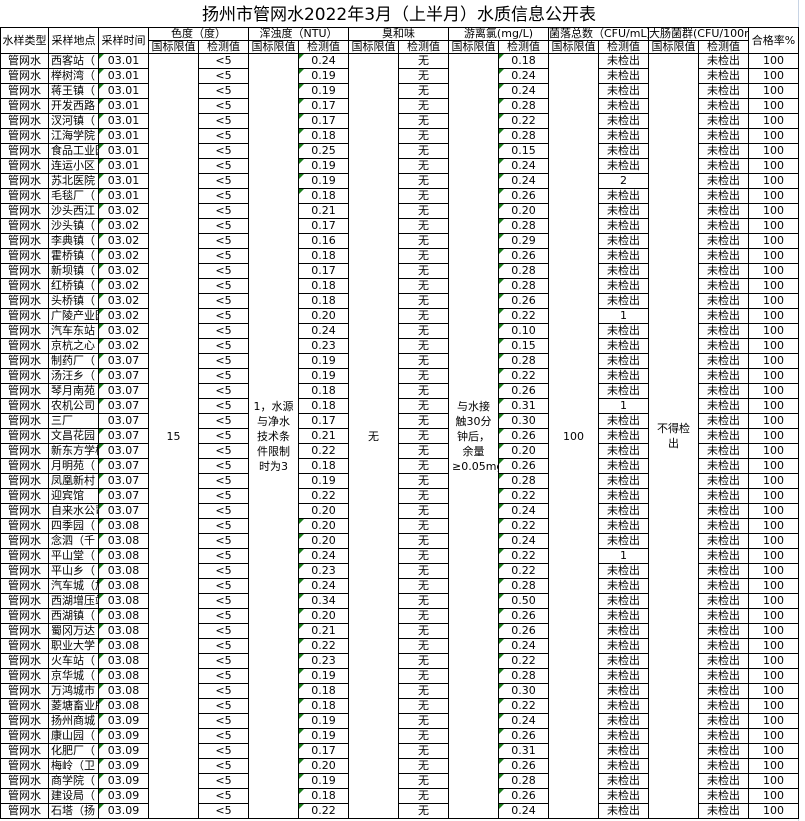 The image size is (805, 821). Describe the element at coordinates (523, 811) in the screenshot. I see `cell-chlorine: 0.24` at that location.